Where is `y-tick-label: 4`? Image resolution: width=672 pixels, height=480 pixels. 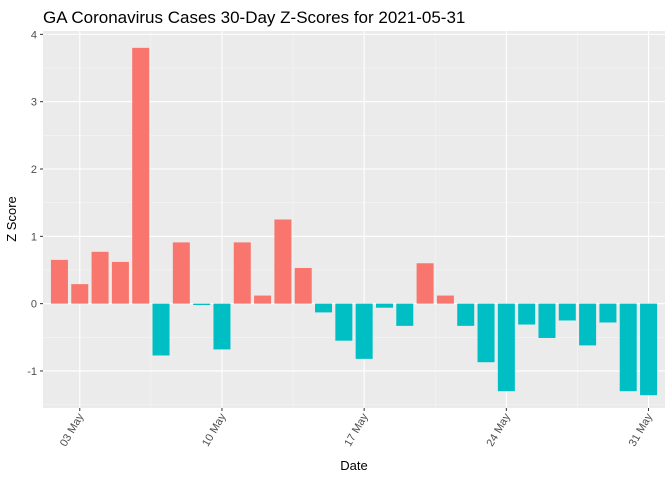
y-tick-label: 4 is located at coordinates (34, 35).